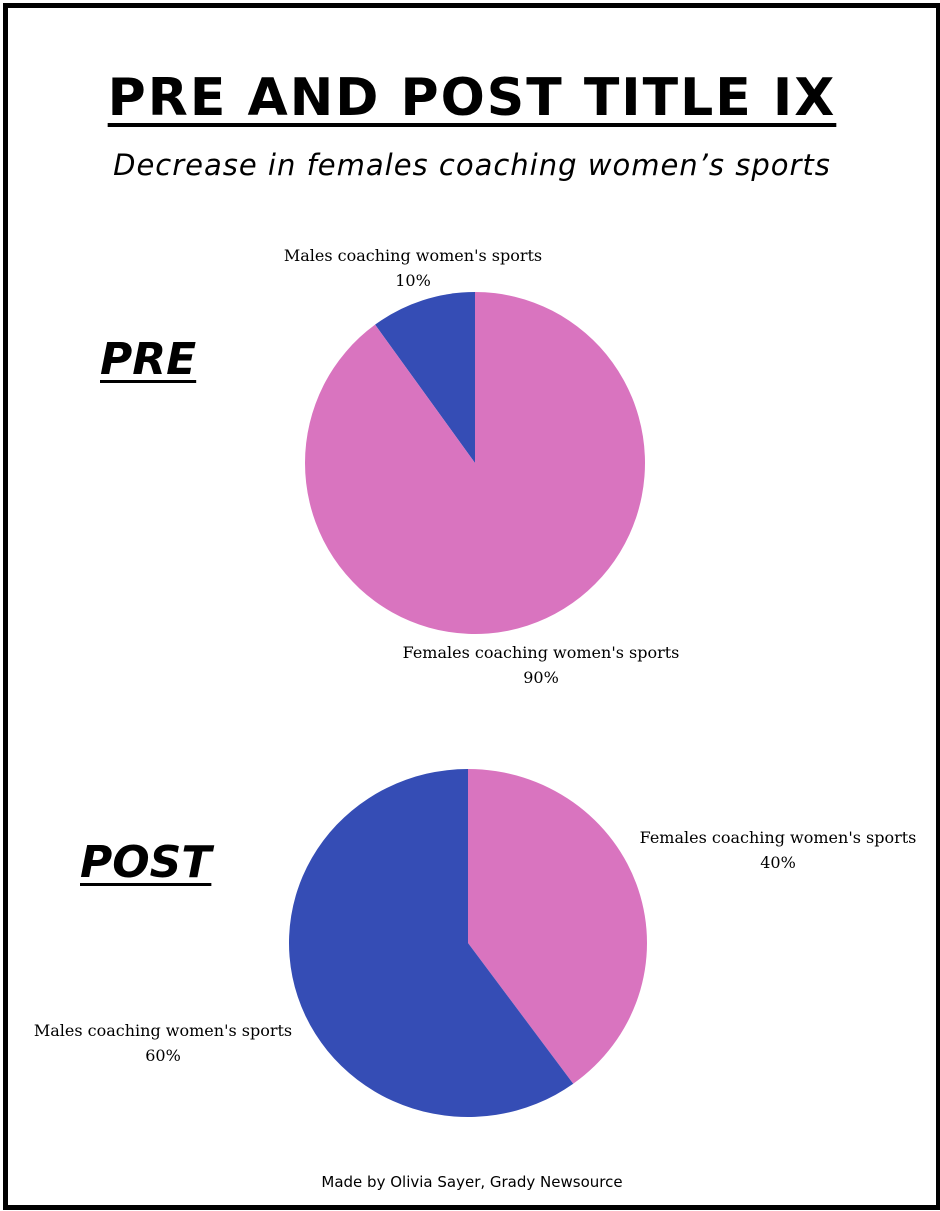 The height and width of the screenshot is (1211, 940). I want to click on post-pie-chart, so click(467, 943).